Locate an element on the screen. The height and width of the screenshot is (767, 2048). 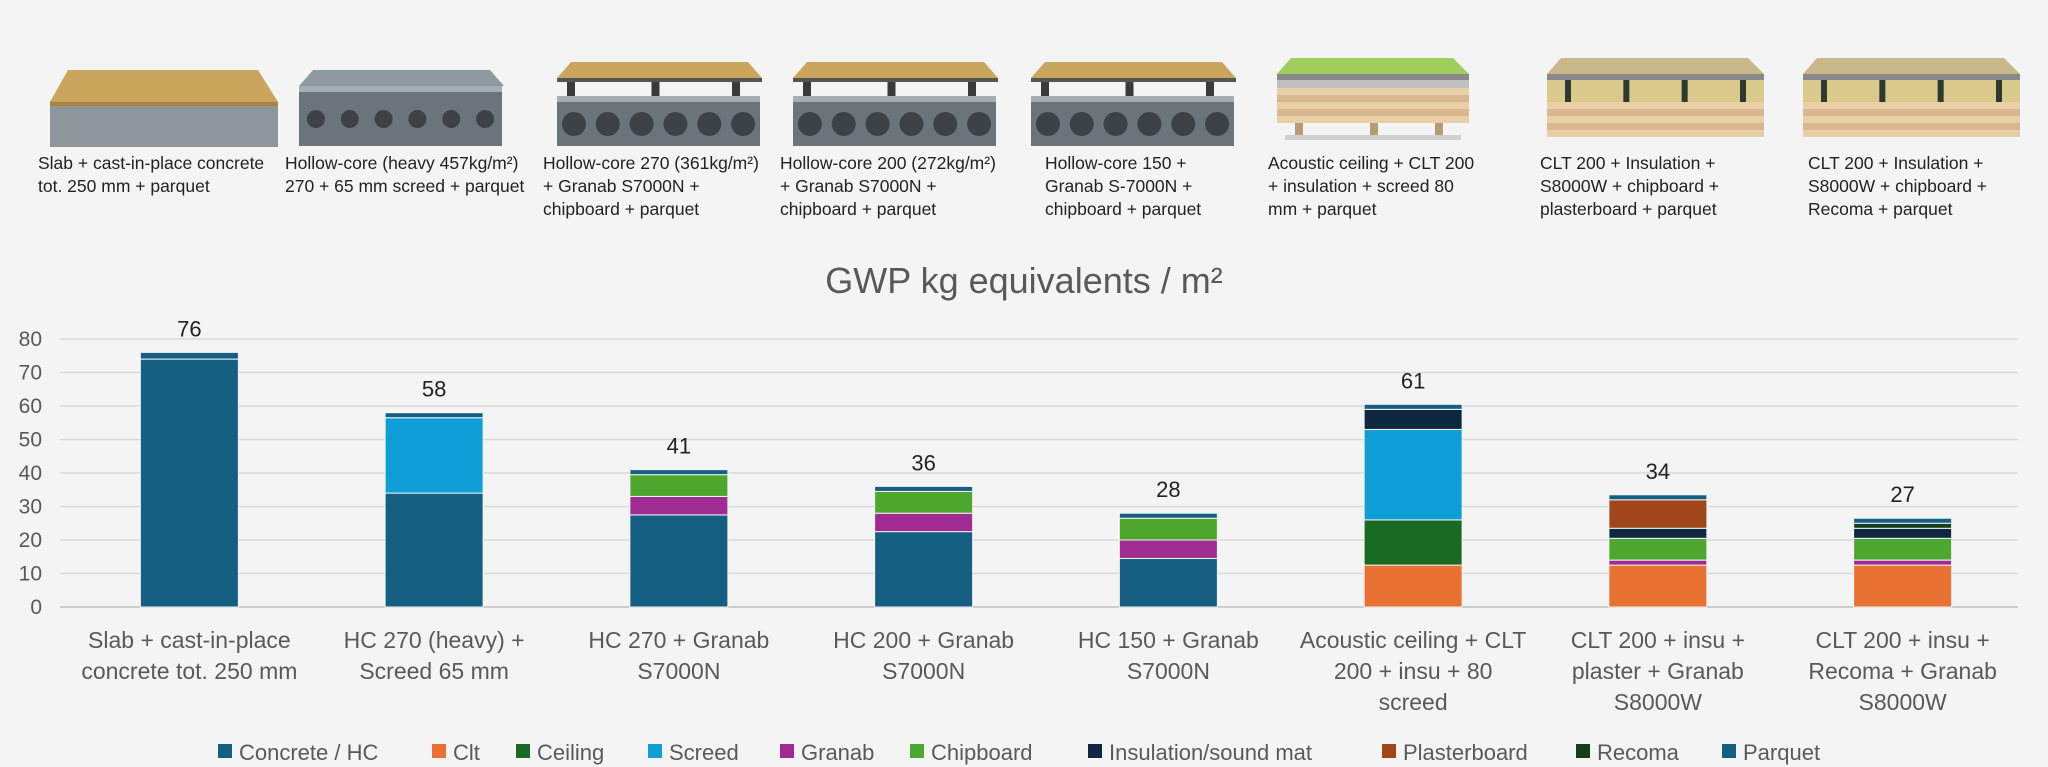
bar-segment-recoma is located at coordinates (1903, 525).